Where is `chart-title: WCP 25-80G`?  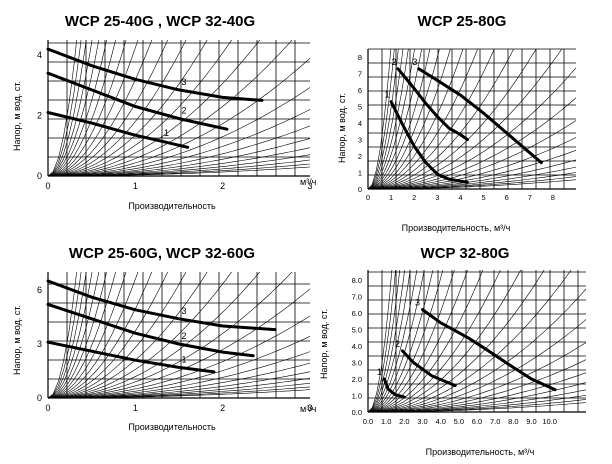 chart-title: WCP 25-80G is located at coordinates (462, 21).